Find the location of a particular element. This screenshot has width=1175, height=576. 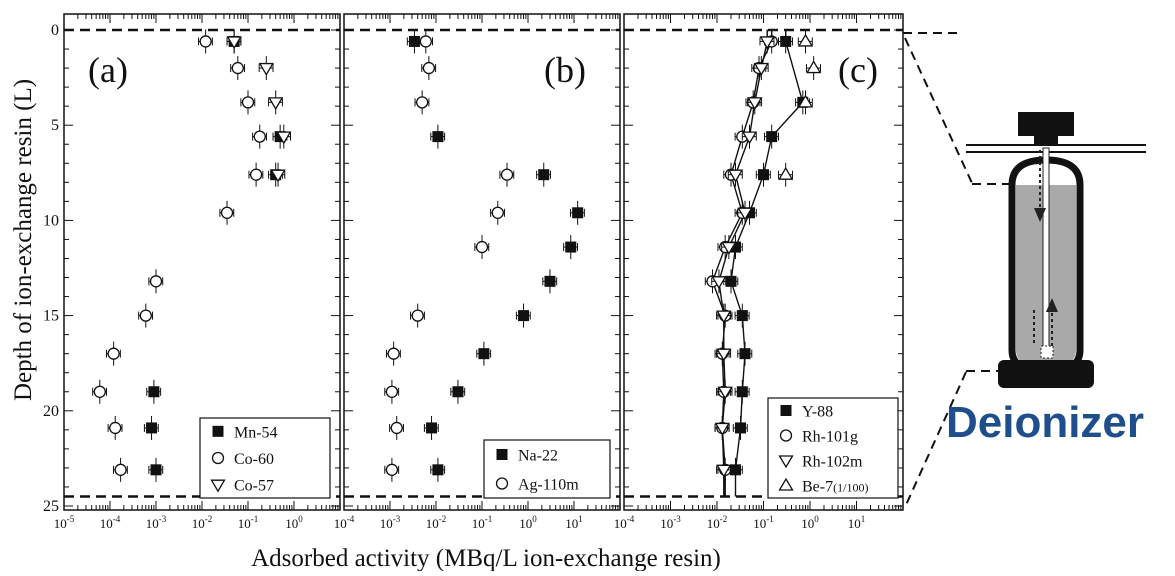

zoom-line-top-diag is located at coordinates (938, 110).